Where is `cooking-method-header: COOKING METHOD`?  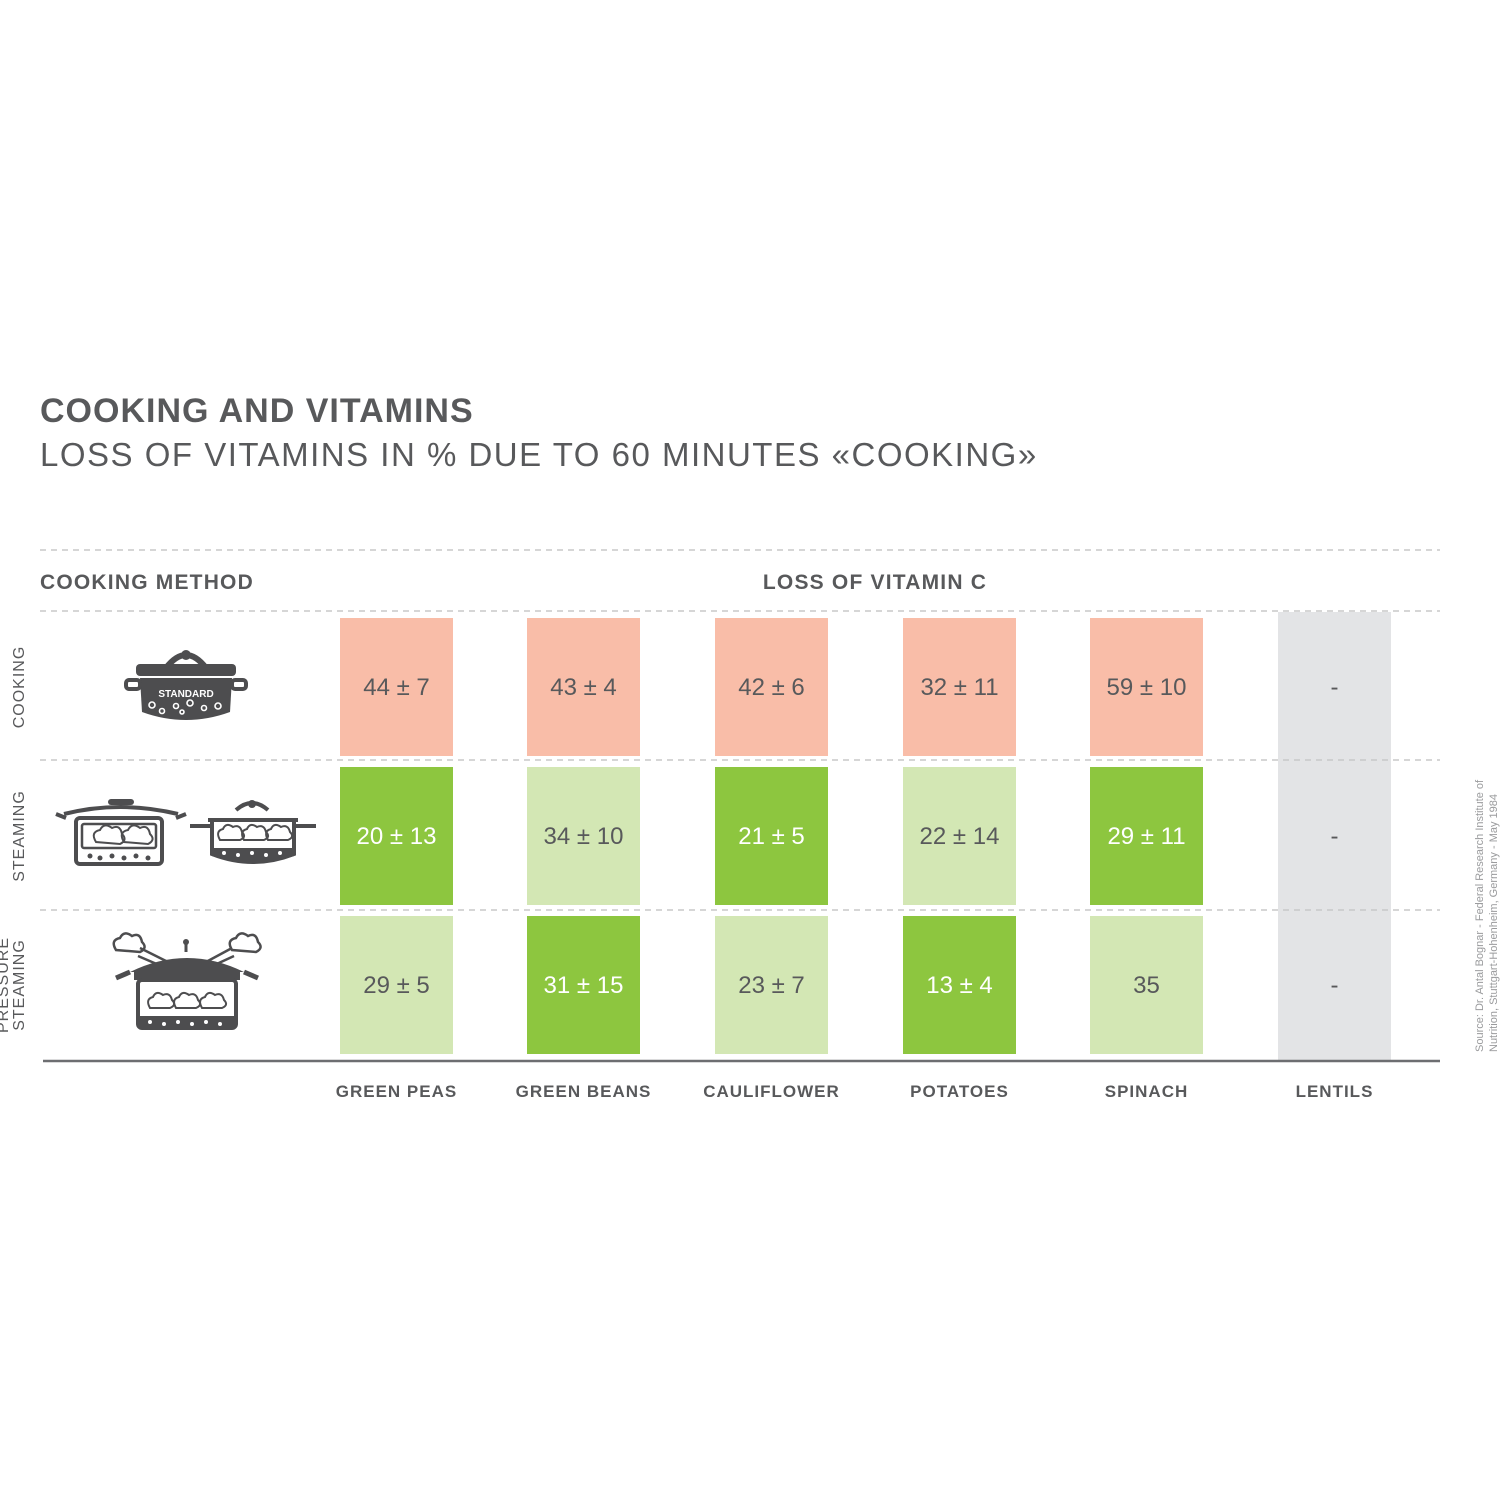 cooking-method-header: COOKING METHOD is located at coordinates (147, 582).